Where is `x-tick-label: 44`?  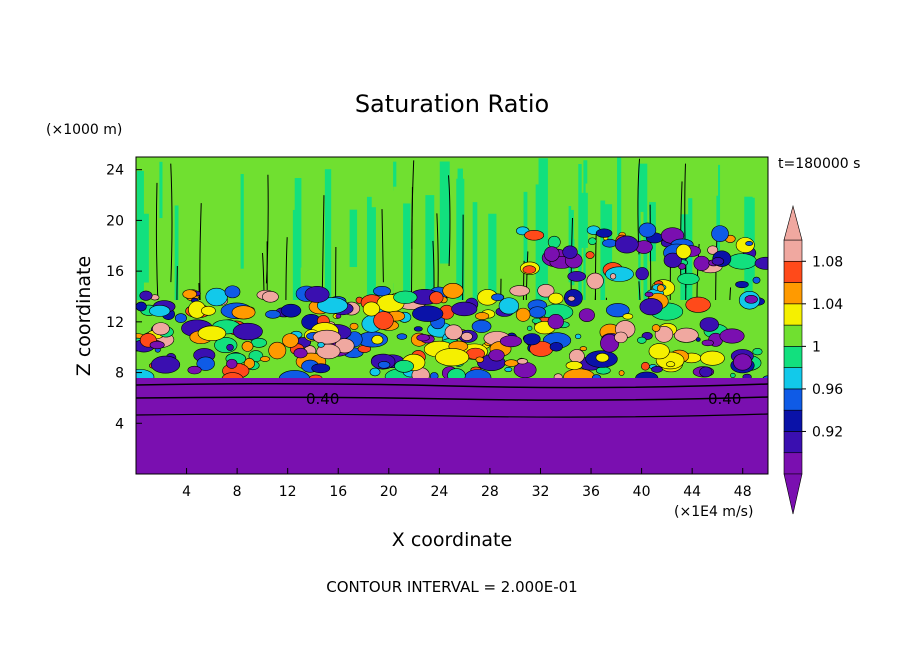 x-tick-label: 44 is located at coordinates (692, 492).